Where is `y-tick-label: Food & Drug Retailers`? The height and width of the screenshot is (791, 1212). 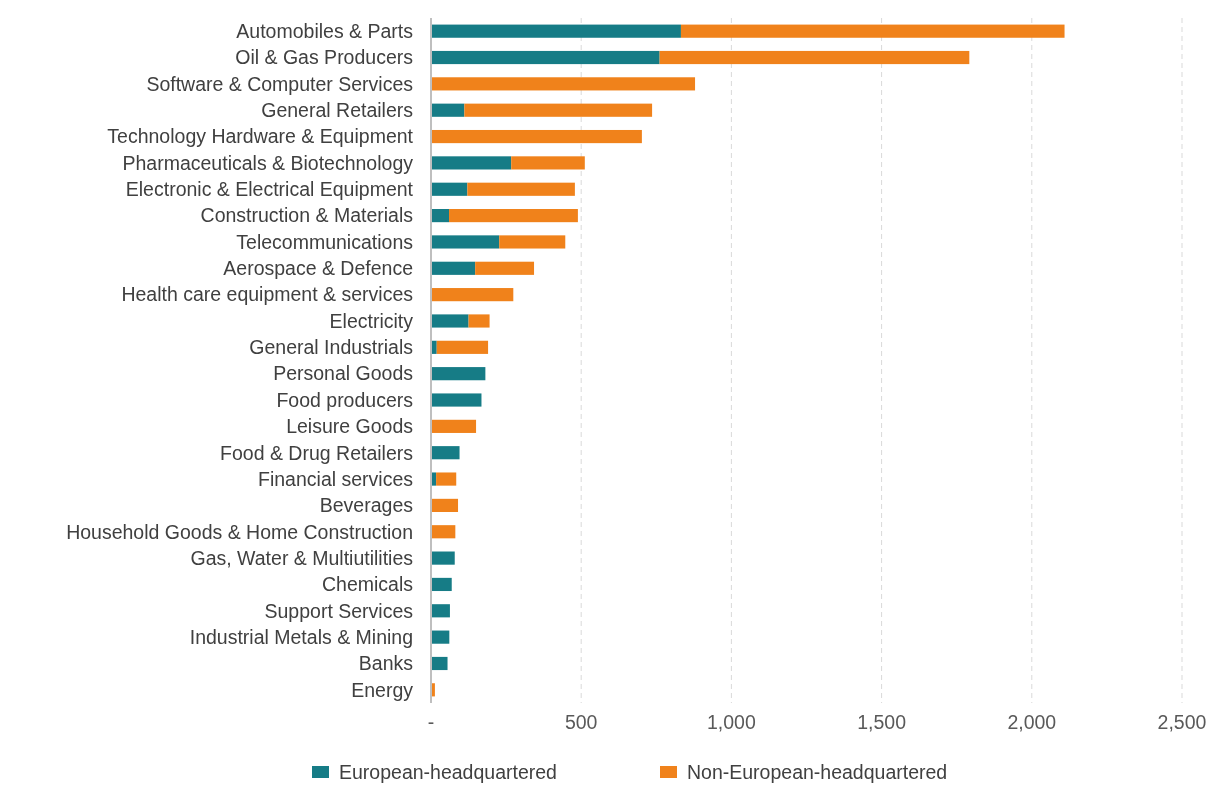
y-tick-label: Food & Drug Retailers is located at coordinates (317, 452).